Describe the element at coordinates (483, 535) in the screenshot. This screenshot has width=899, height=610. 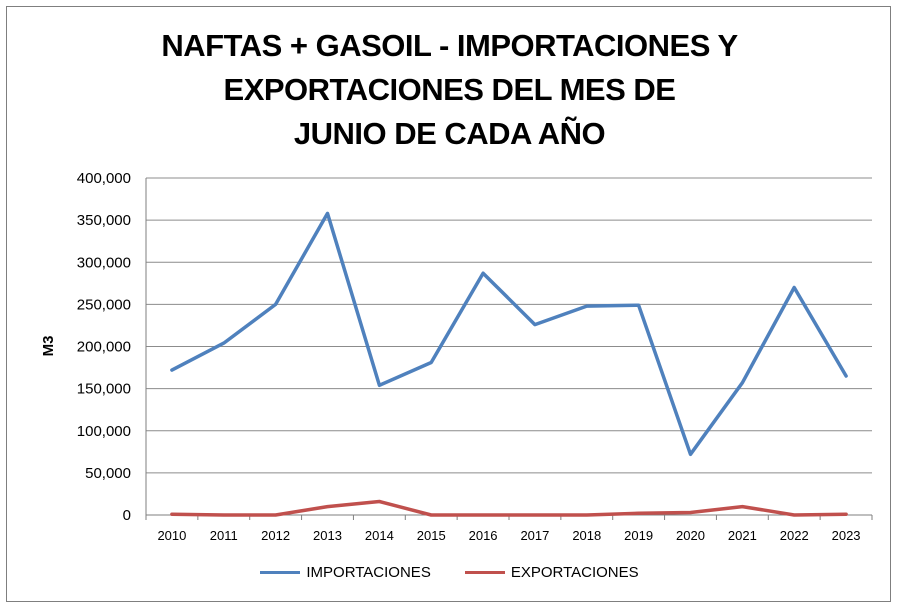
I see `x-tick-label: 2016` at that location.